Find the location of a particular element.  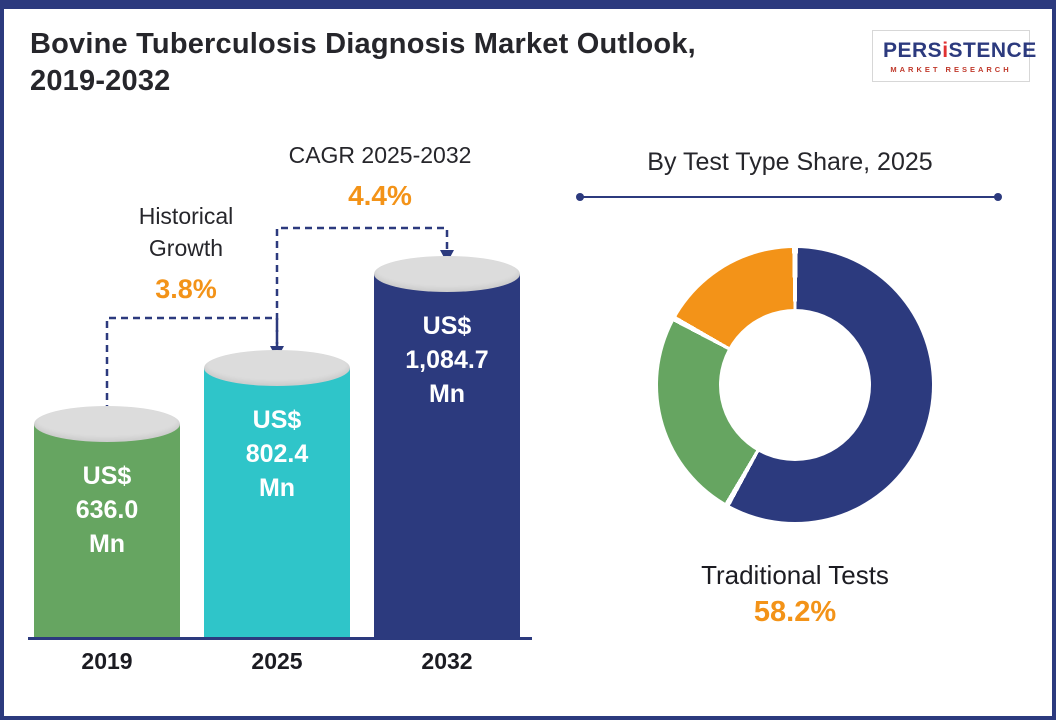

historical-growth-value: 3.8% is located at coordinates (186, 289).